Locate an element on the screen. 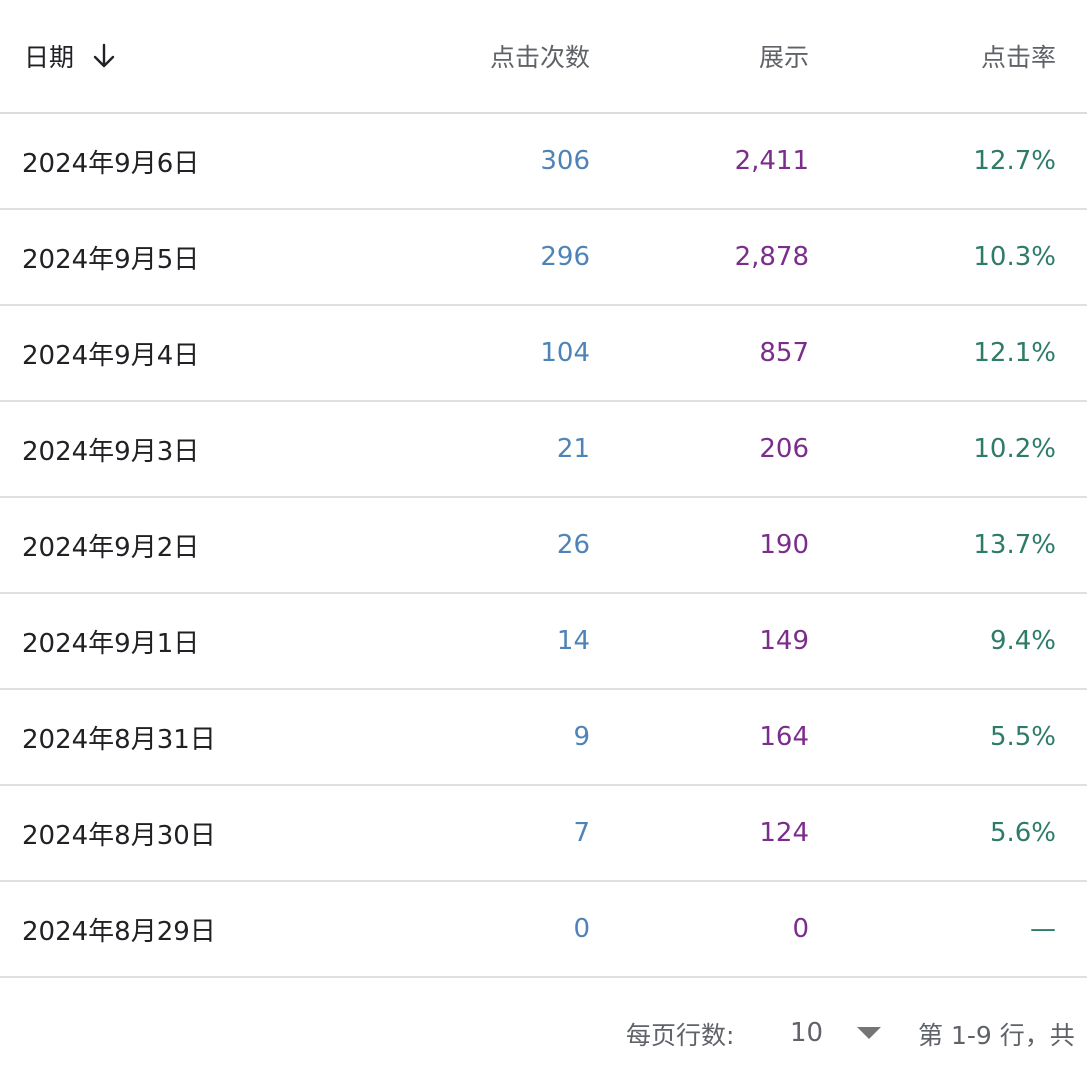 This screenshot has height=1086, width=1087. clicks-cell: 21 is located at coordinates (573, 449).